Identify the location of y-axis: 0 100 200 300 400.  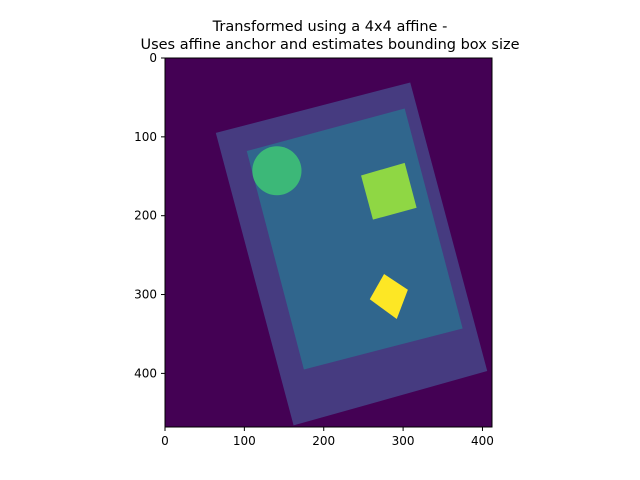
(149, 215).